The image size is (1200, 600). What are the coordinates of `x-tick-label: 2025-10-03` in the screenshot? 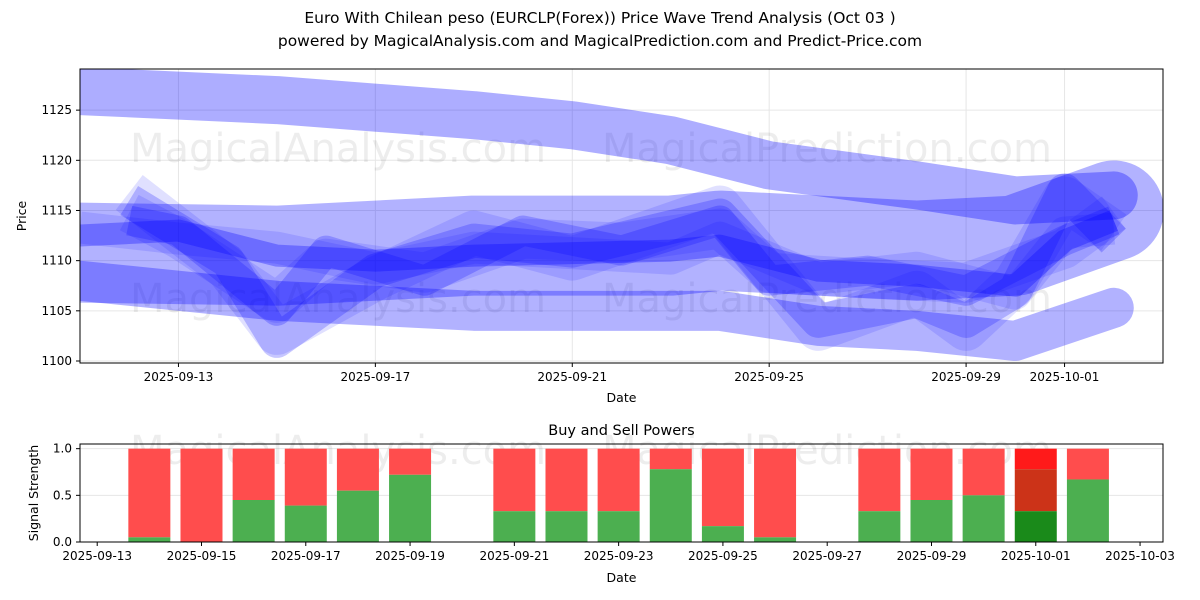 It's located at (1140, 556).